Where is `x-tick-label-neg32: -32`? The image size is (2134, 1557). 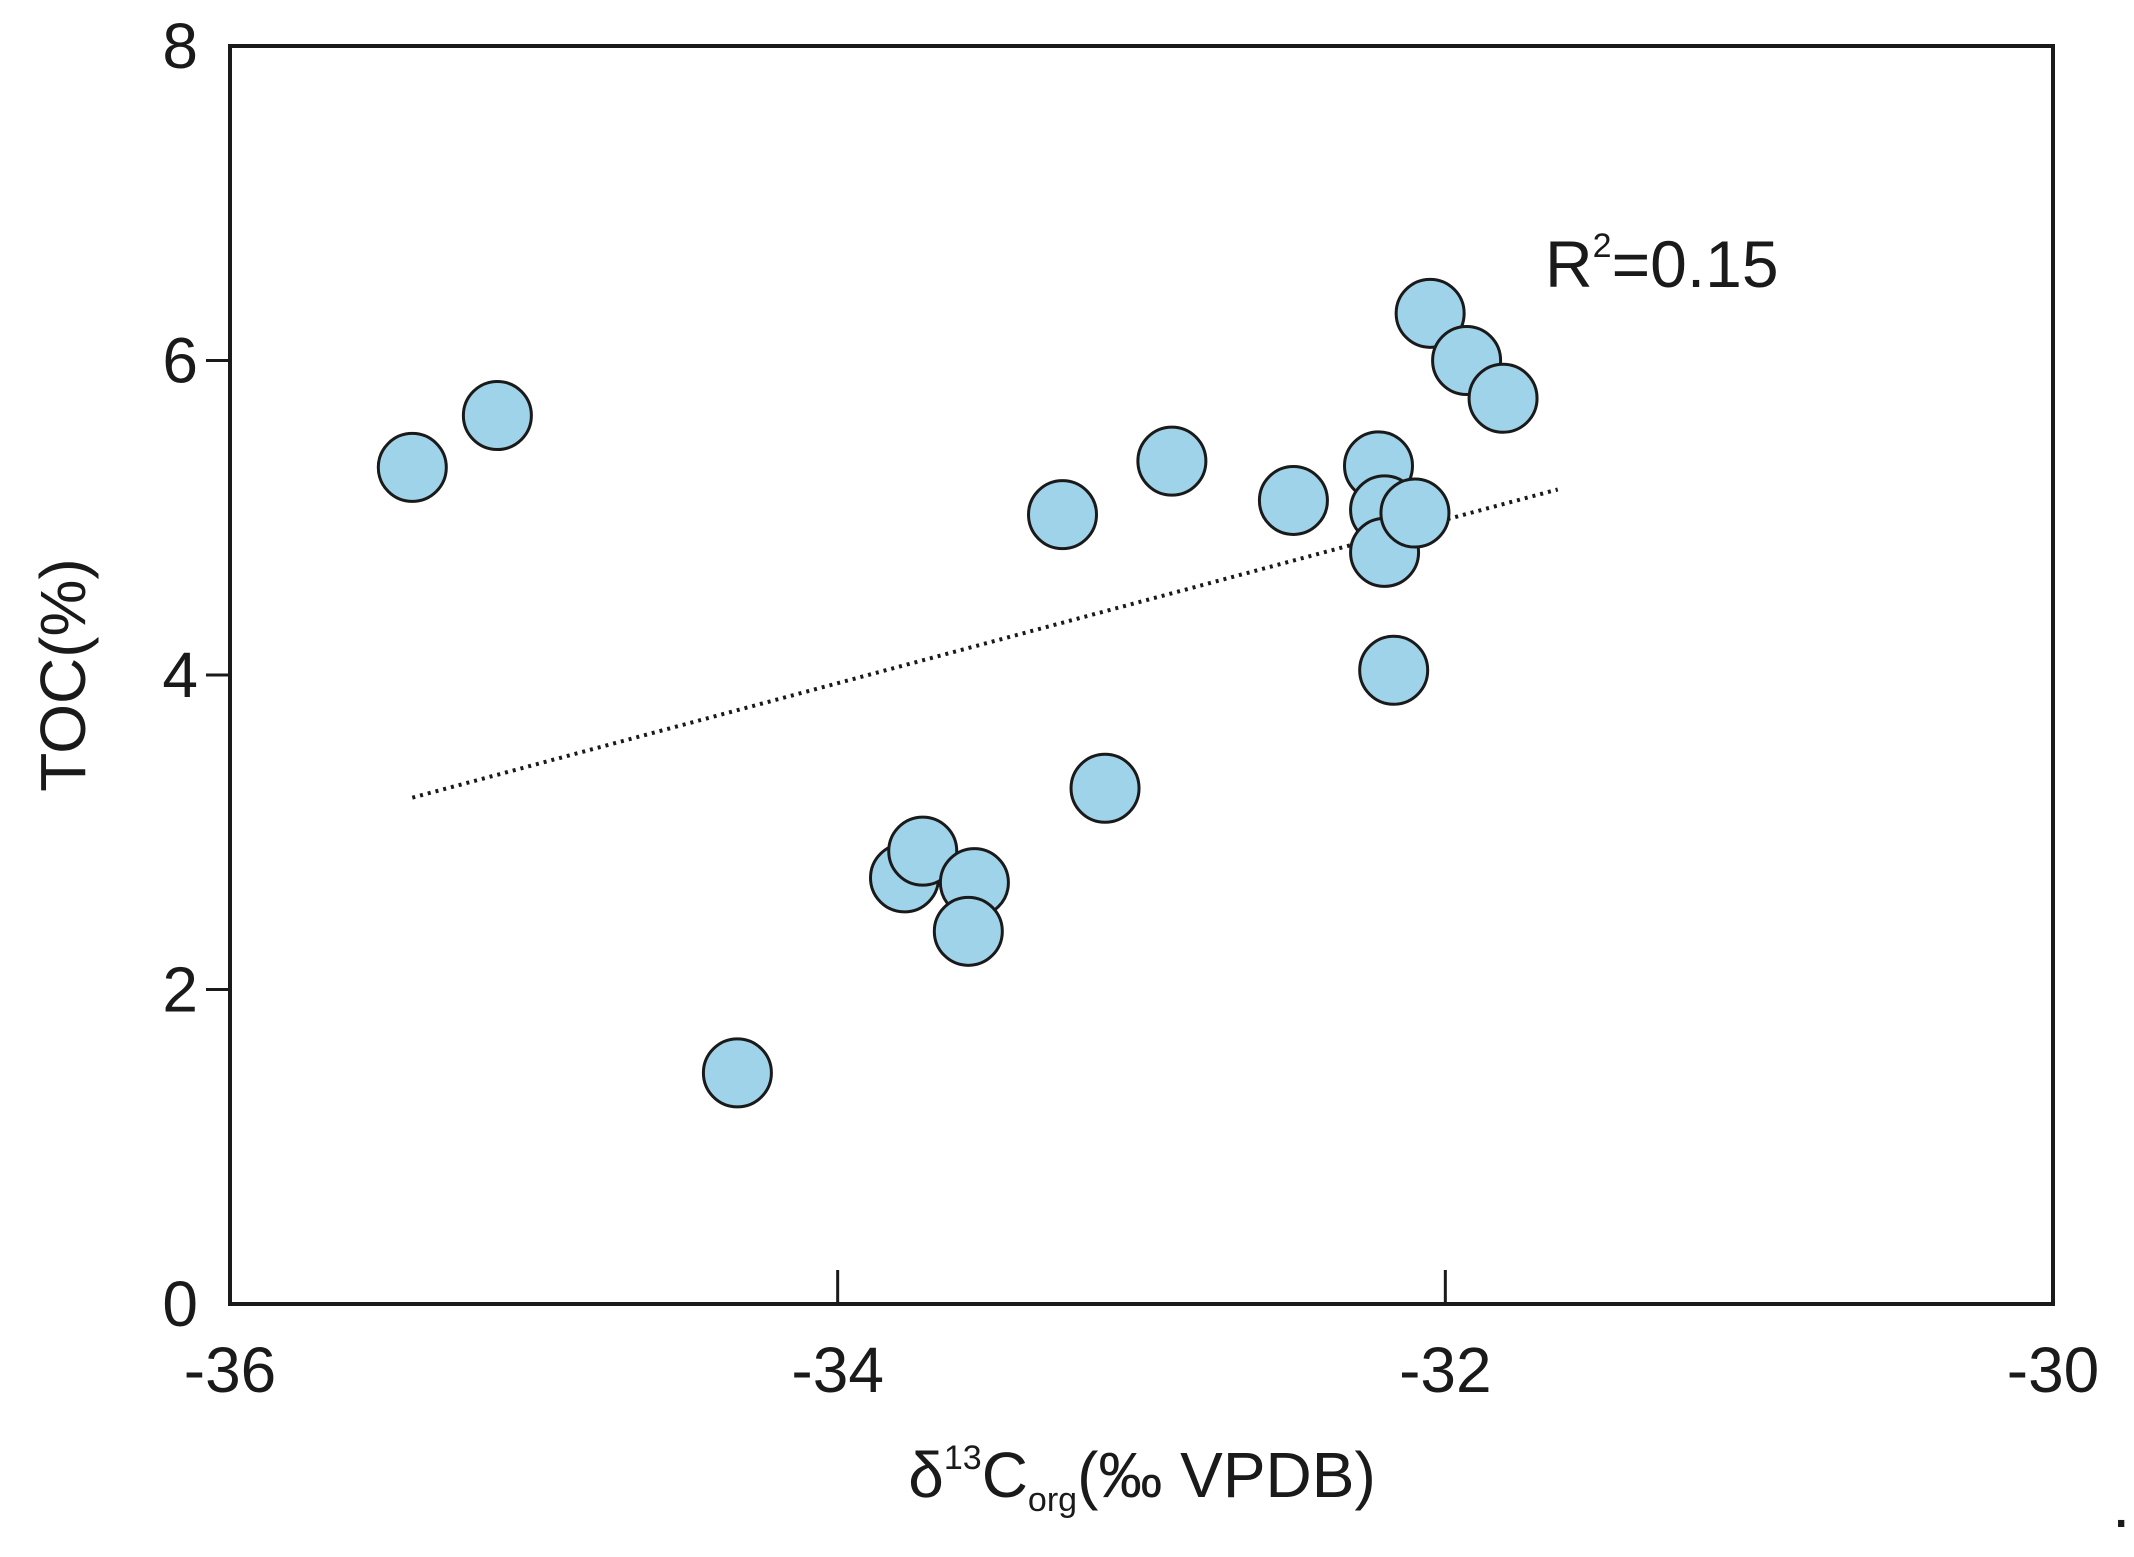 x-tick-label-neg32: -32 is located at coordinates (1445, 1370).